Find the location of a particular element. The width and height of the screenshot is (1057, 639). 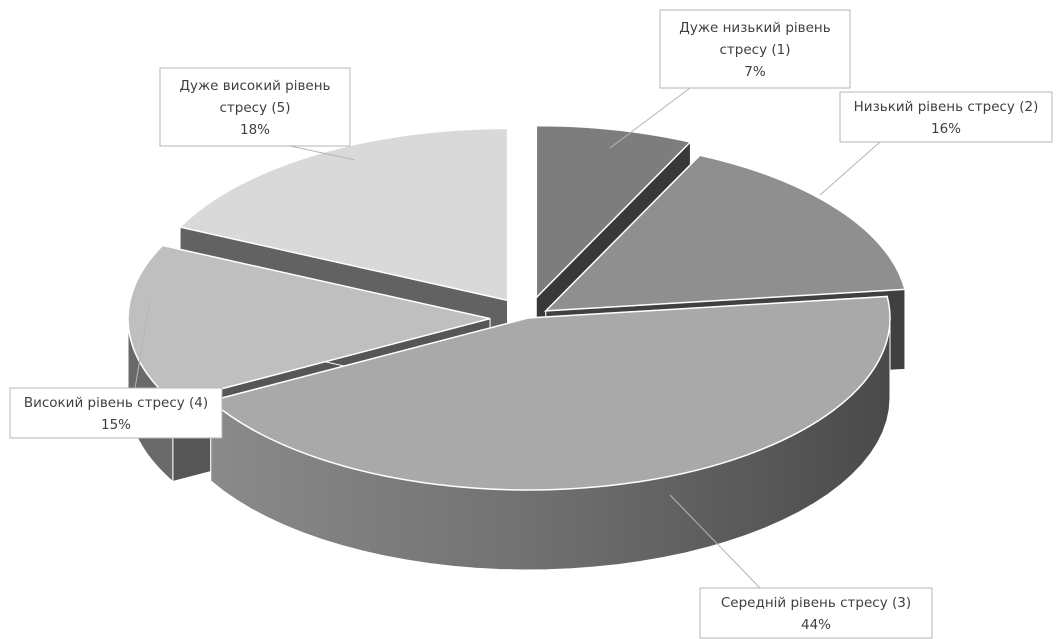

slice-category-label: Середній рівень стресу (3) is located at coordinates (816, 603).